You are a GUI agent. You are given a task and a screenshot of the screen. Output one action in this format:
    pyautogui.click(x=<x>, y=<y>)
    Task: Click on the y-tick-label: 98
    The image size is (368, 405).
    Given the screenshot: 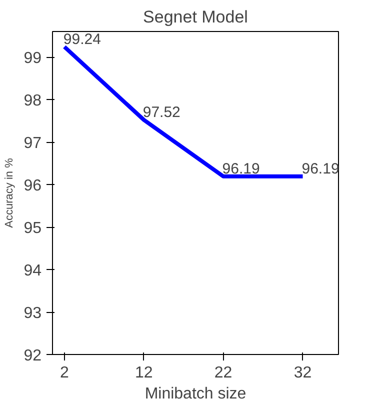 What is the action you would take?
    pyautogui.click(x=33, y=101)
    